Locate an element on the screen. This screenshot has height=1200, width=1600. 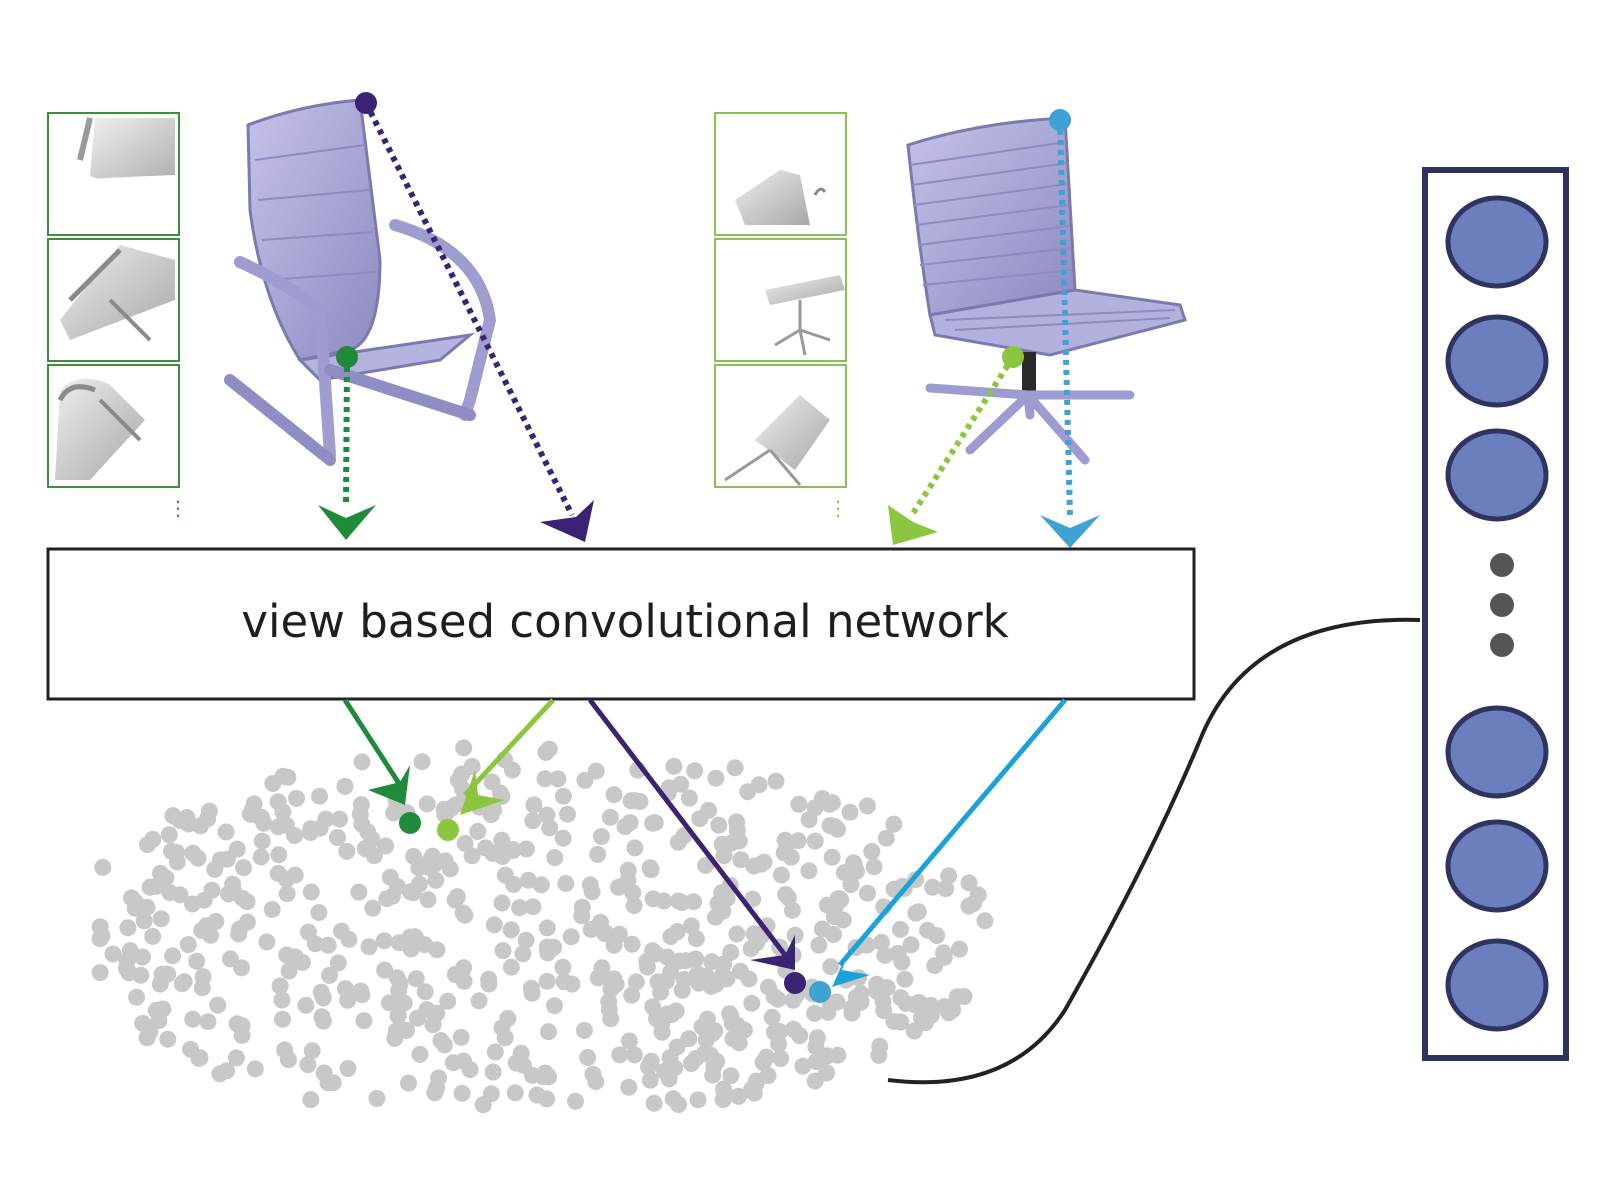
highlighted-embedding-points is located at coordinates (615, 907).